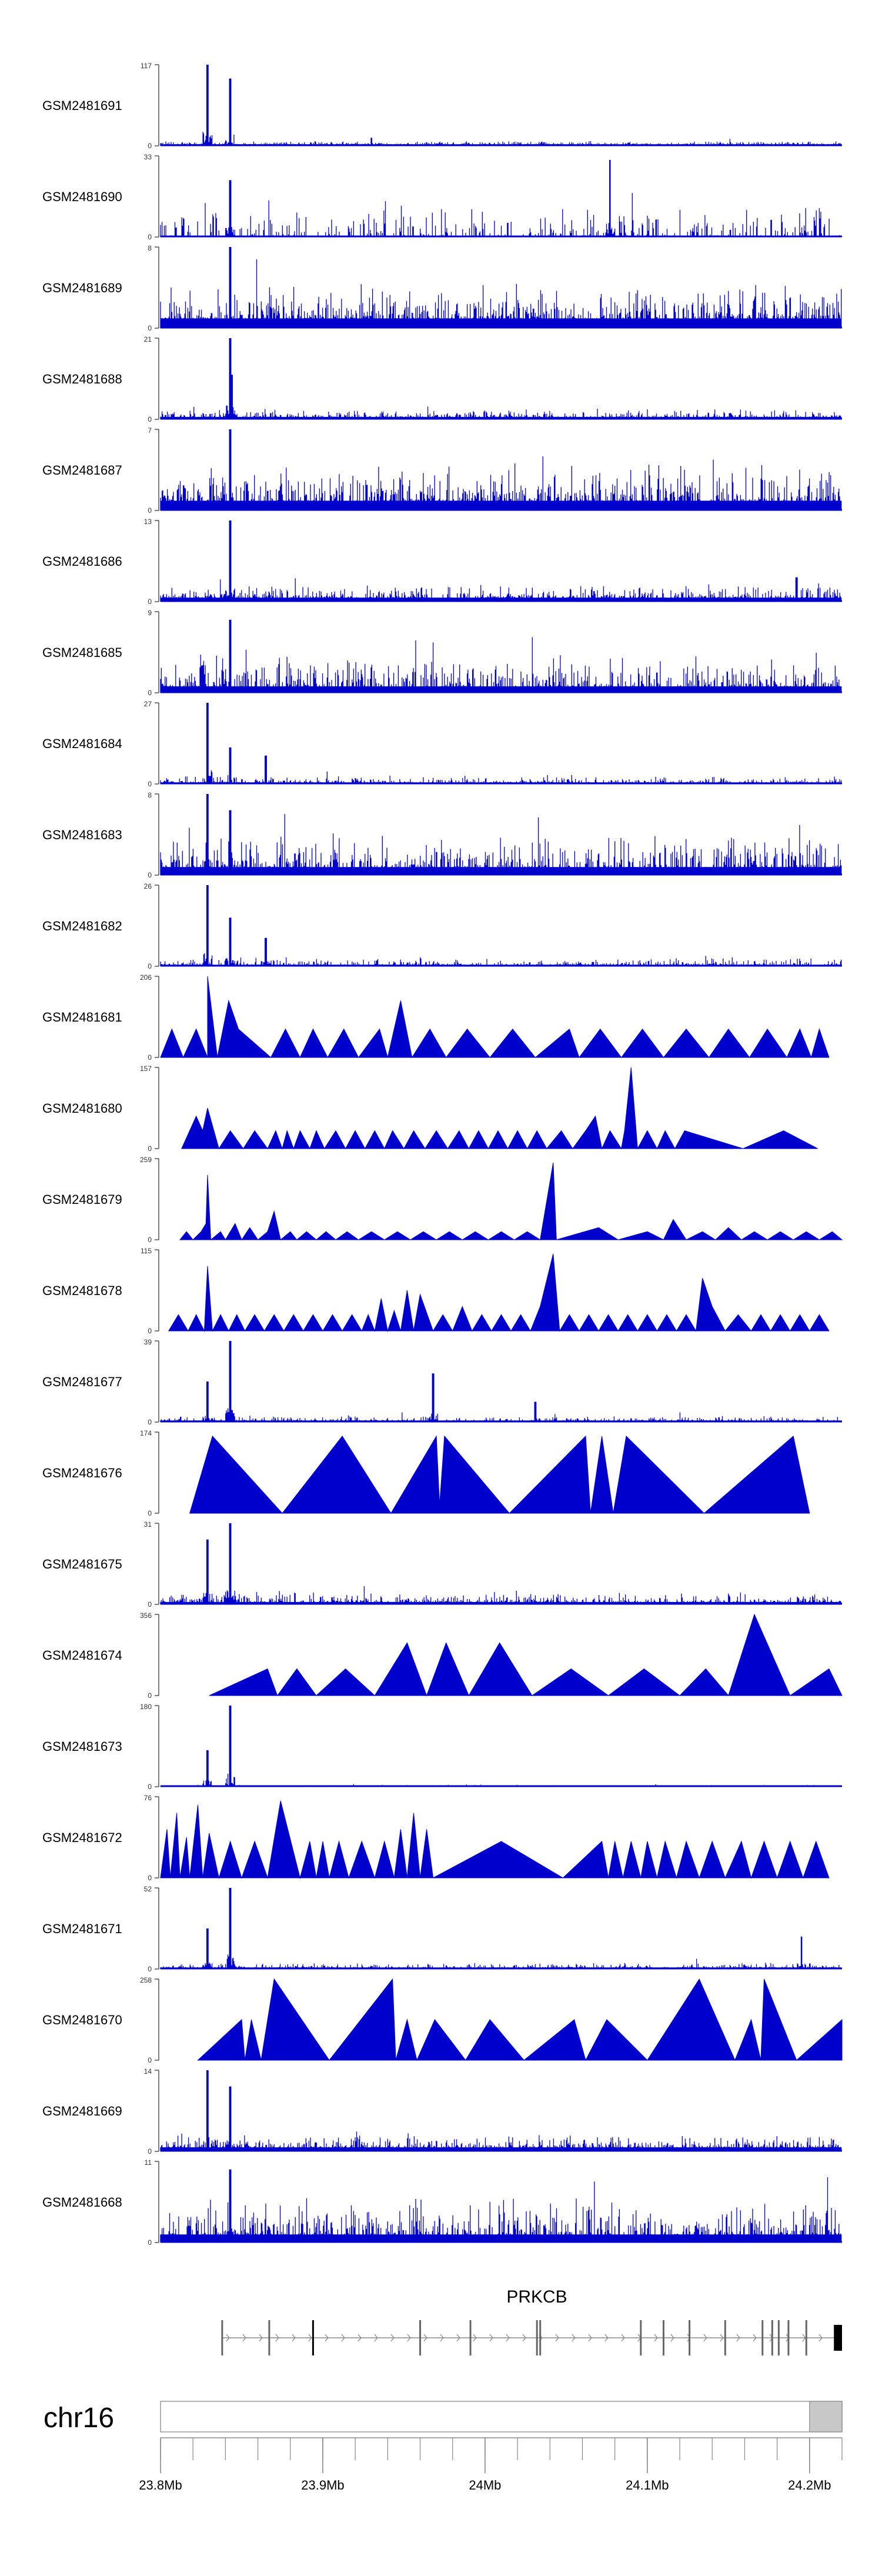 The image size is (882, 2576). Describe the element at coordinates (148, 886) in the screenshot. I see `y-max-label: 26` at that location.